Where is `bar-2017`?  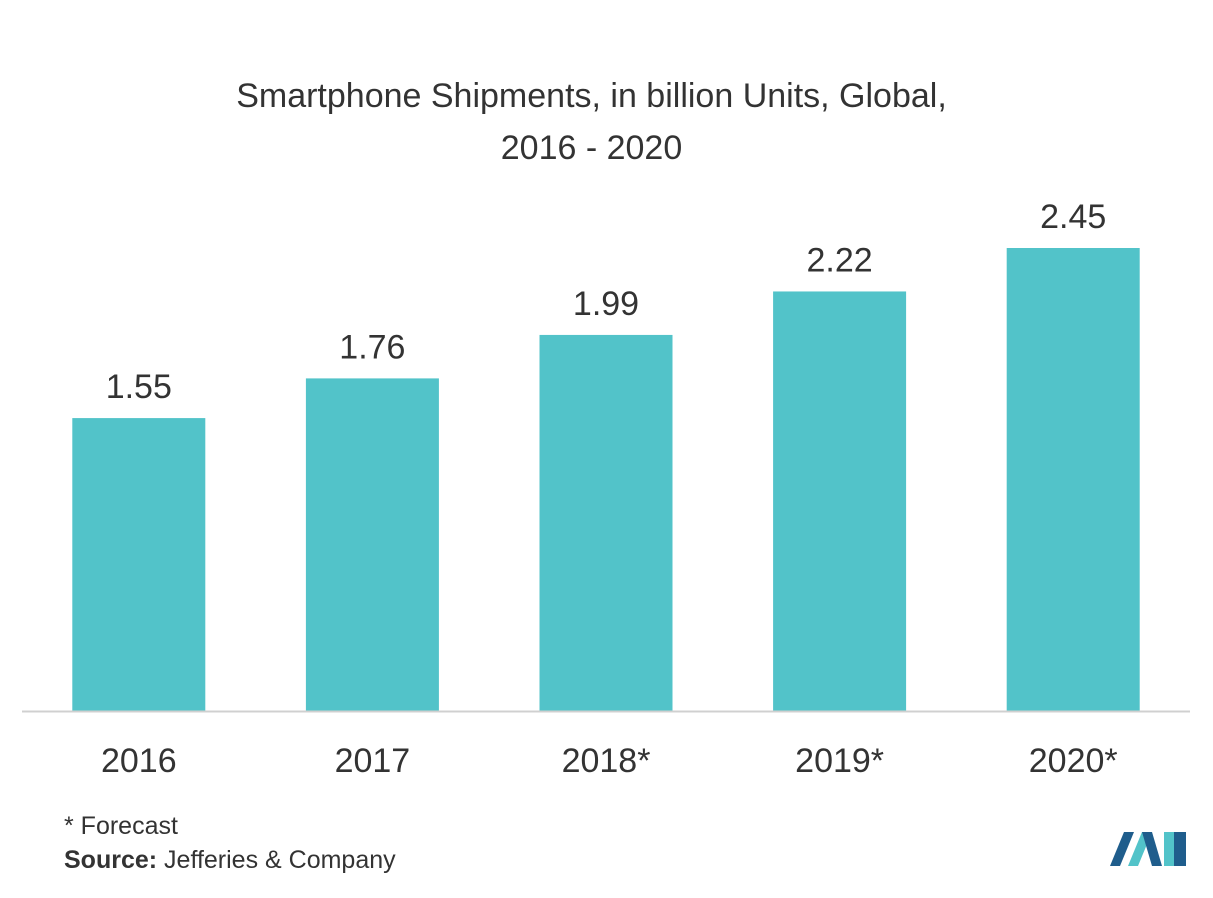
bar-2017 is located at coordinates (372, 544).